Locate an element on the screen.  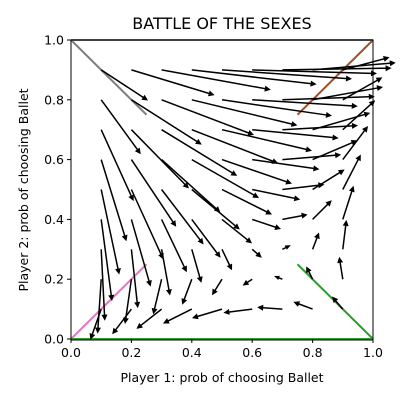
x-axis-ticks: 0.0 0.2 0.4 0.6 0.8 1.0 is located at coordinates (222, 349).